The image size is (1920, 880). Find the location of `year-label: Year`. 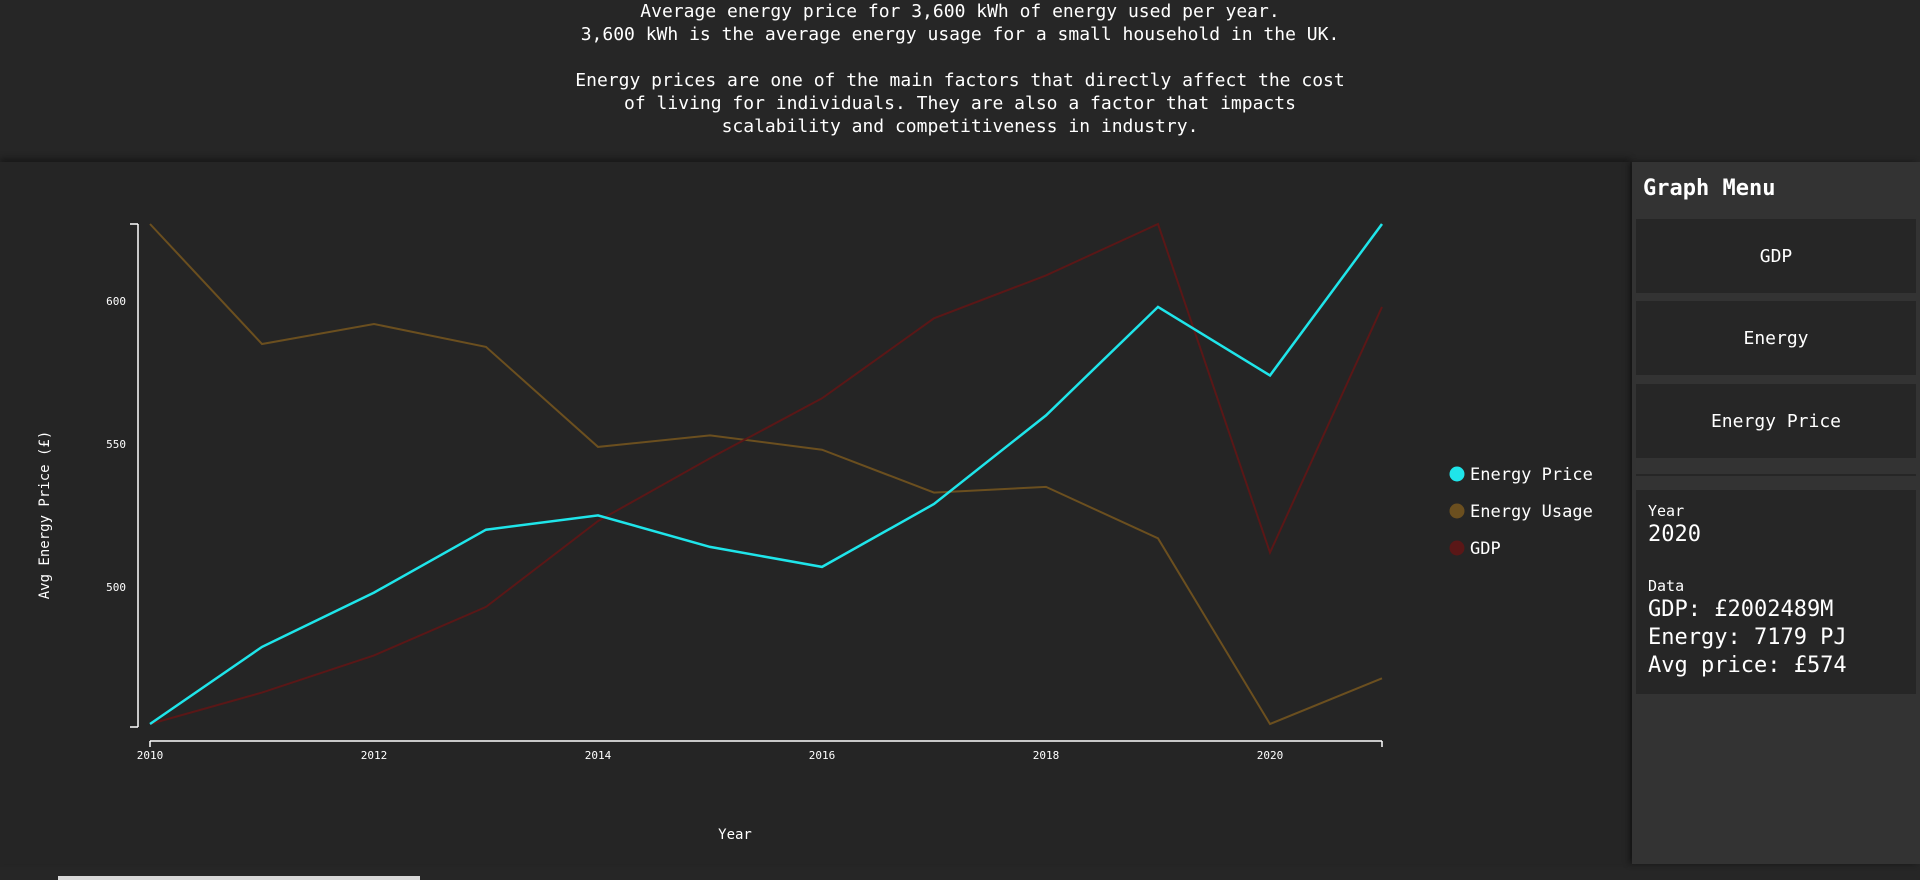

year-label: Year is located at coordinates (1666, 511).